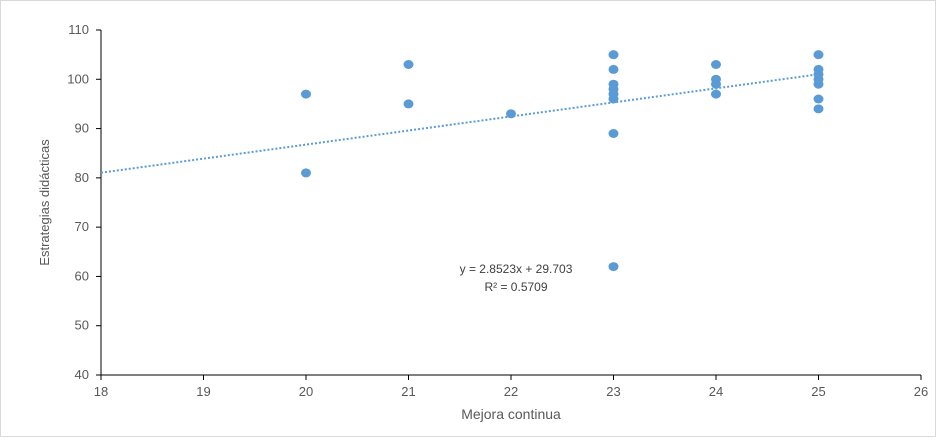  I want to click on x-tick-label: 23, so click(613, 391).